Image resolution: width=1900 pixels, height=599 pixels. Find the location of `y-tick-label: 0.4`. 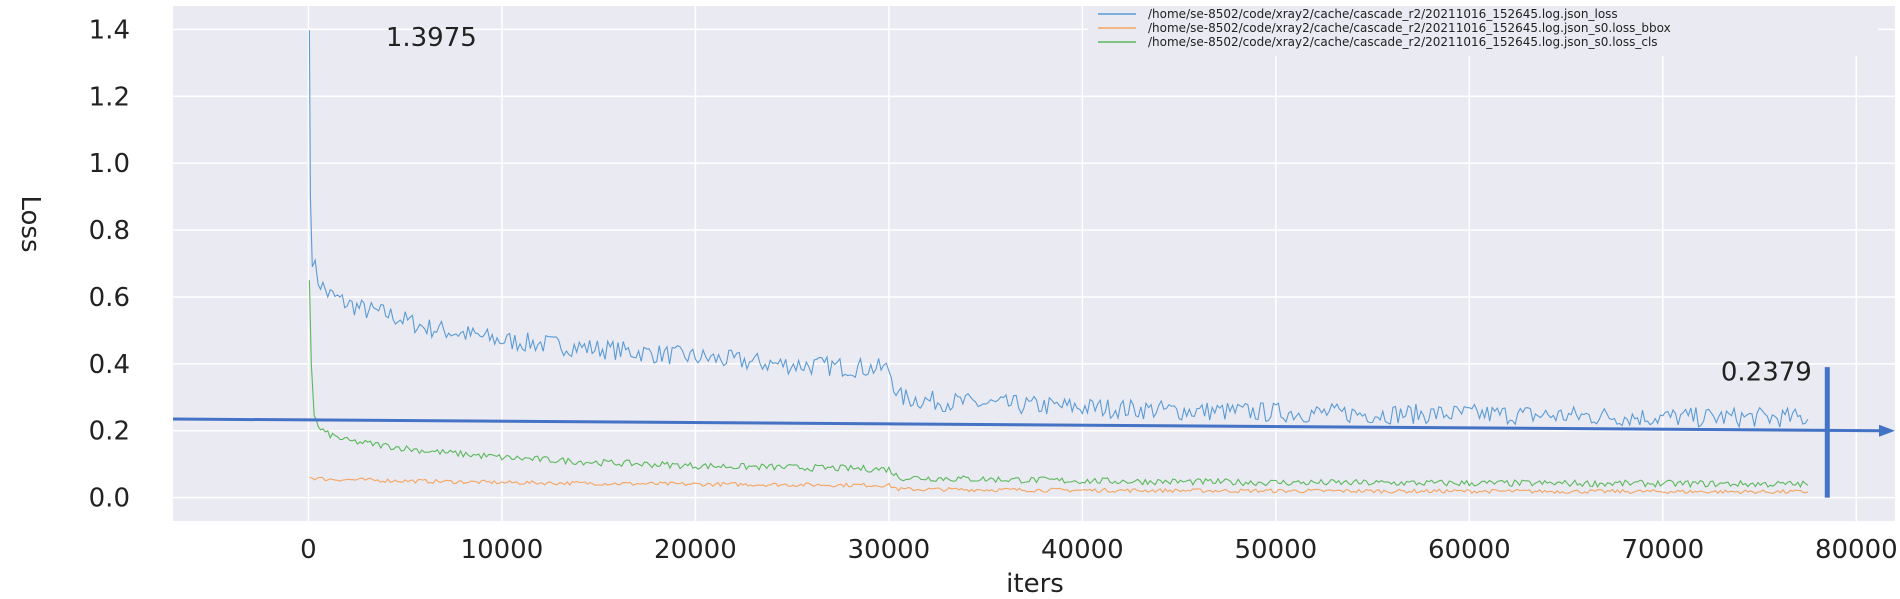

y-tick-label: 0.4 is located at coordinates (109, 365).